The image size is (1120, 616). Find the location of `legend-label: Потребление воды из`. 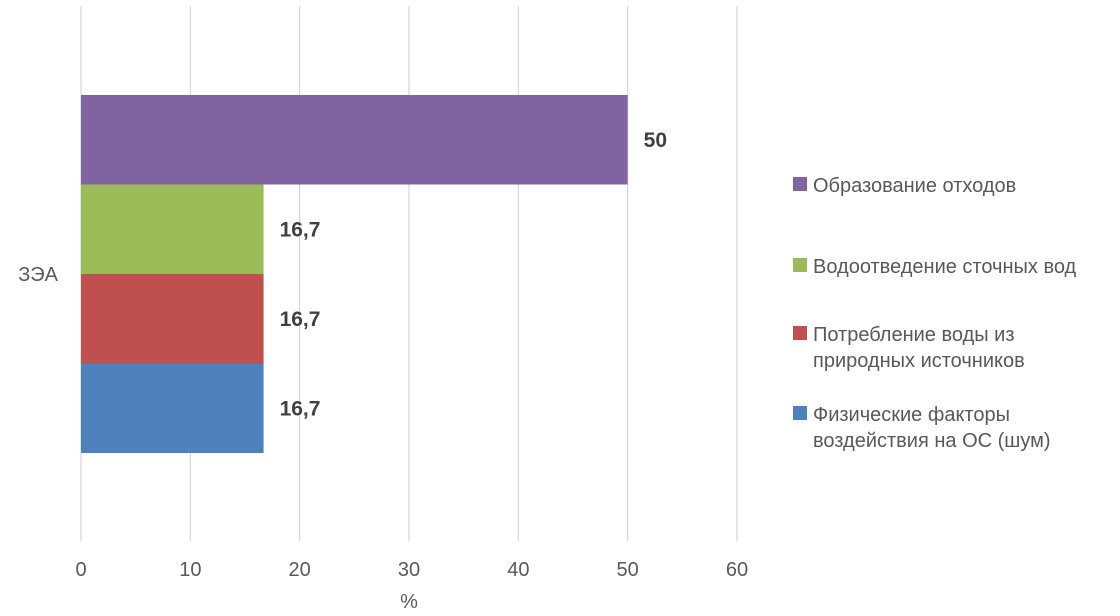

legend-label: Потребление воды из is located at coordinates (914, 335).